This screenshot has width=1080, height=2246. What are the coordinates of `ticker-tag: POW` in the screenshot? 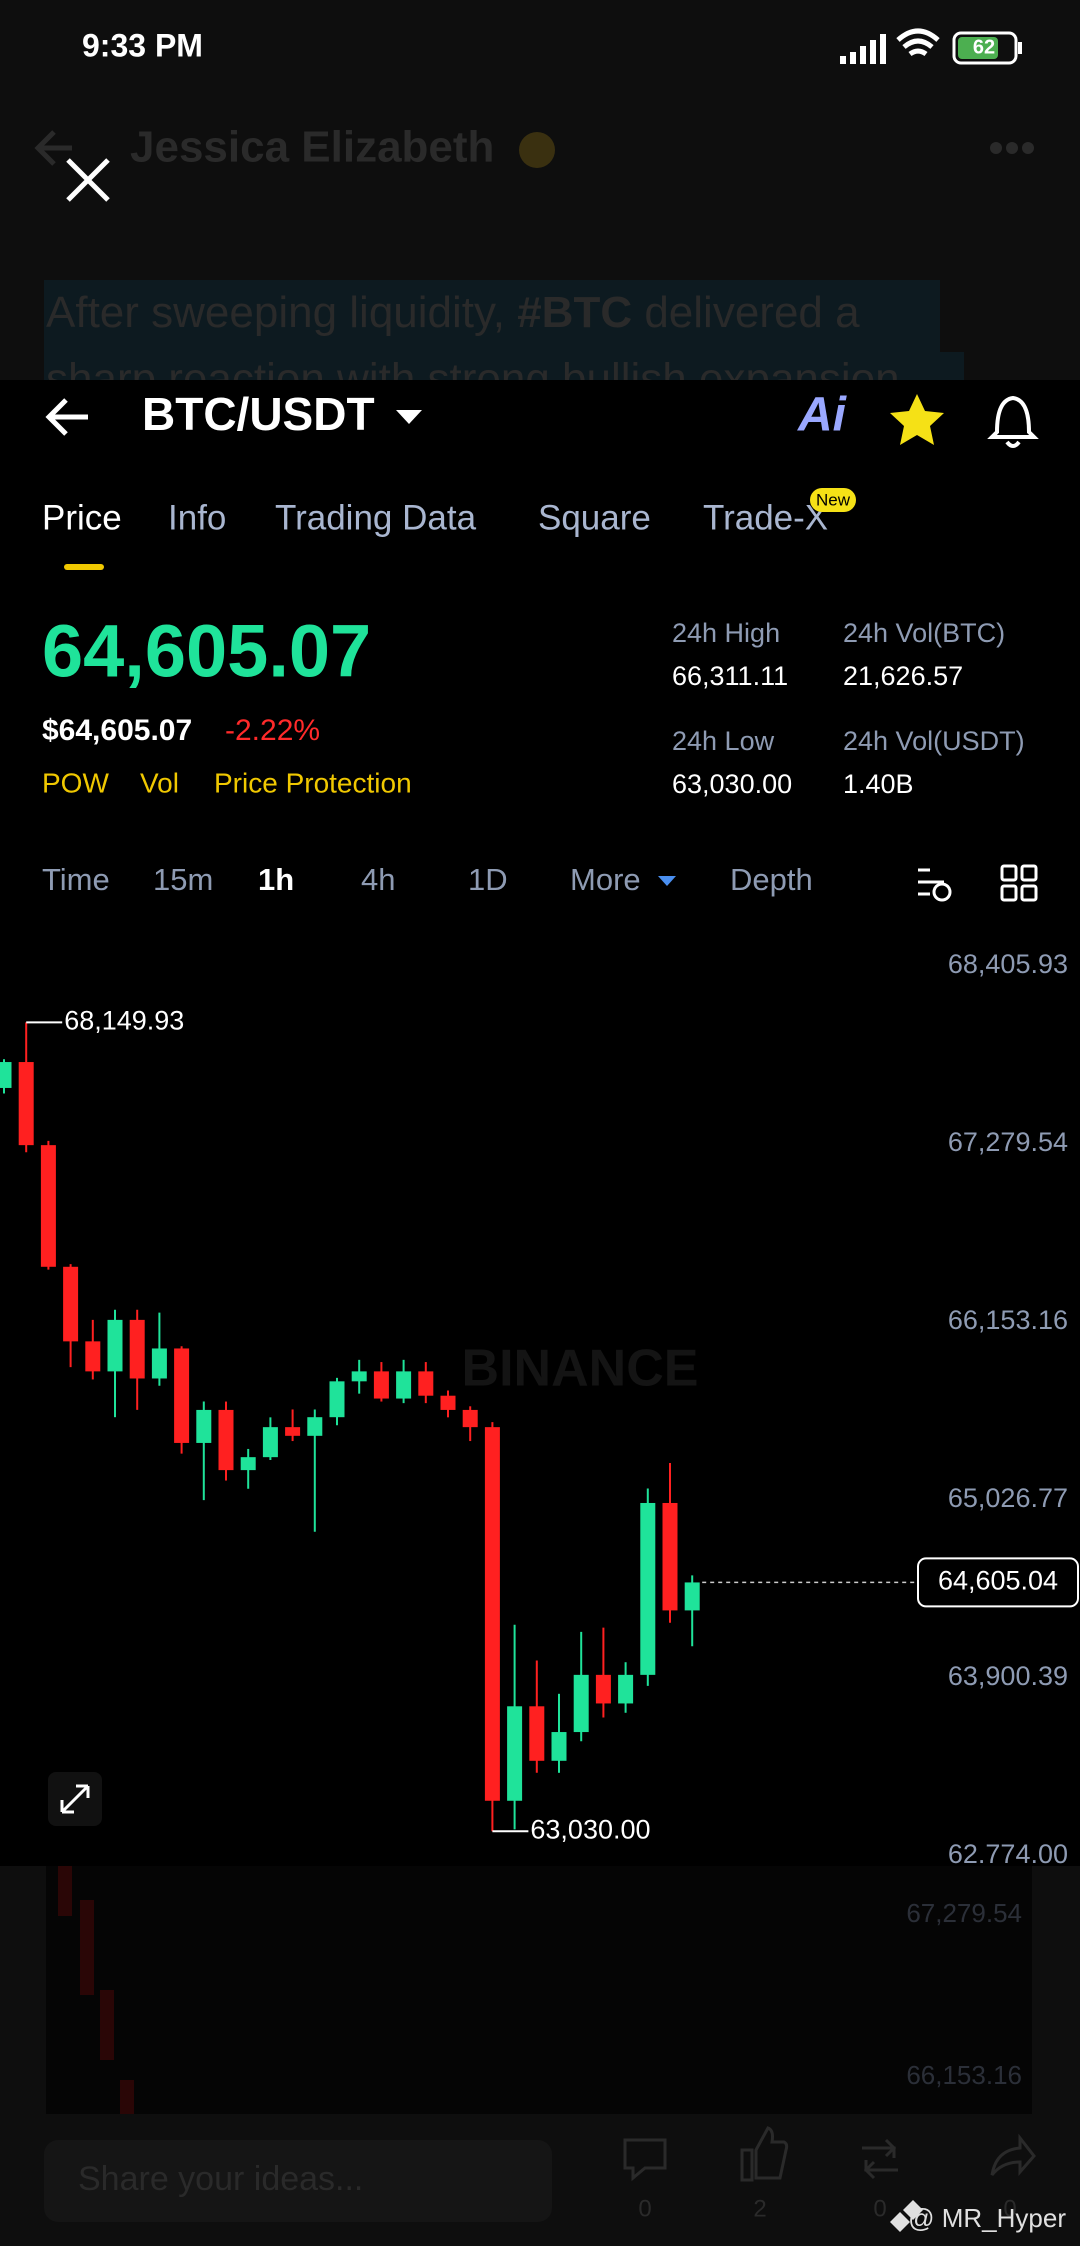 It's located at (75, 782).